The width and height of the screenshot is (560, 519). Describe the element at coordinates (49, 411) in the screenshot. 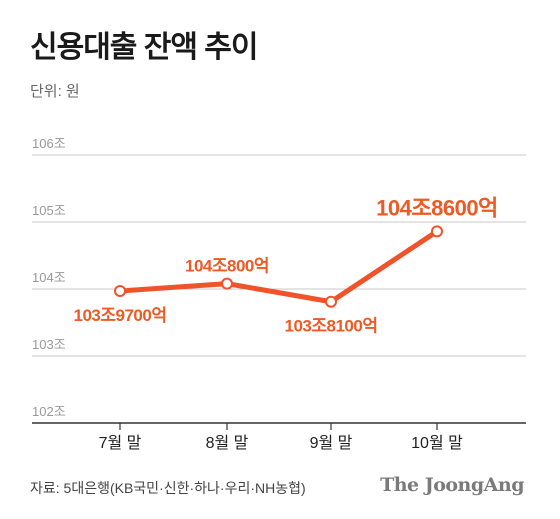

I see `y-tick-label: 102조` at that location.